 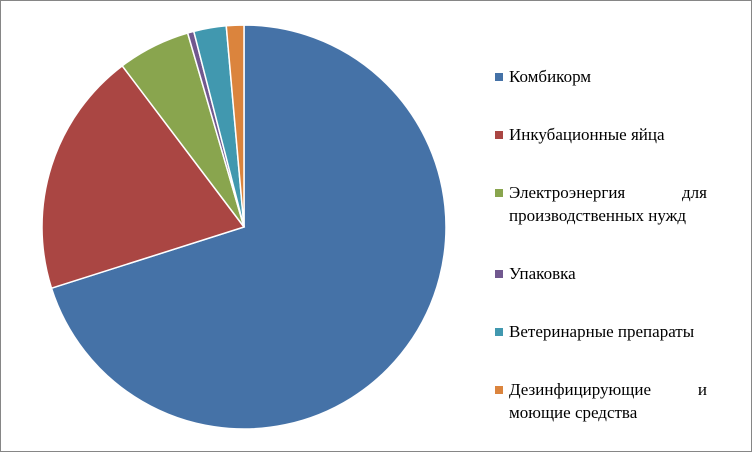 I want to click on legend-item: Электроэнергия для производственных нужд, so click(x=601, y=204).